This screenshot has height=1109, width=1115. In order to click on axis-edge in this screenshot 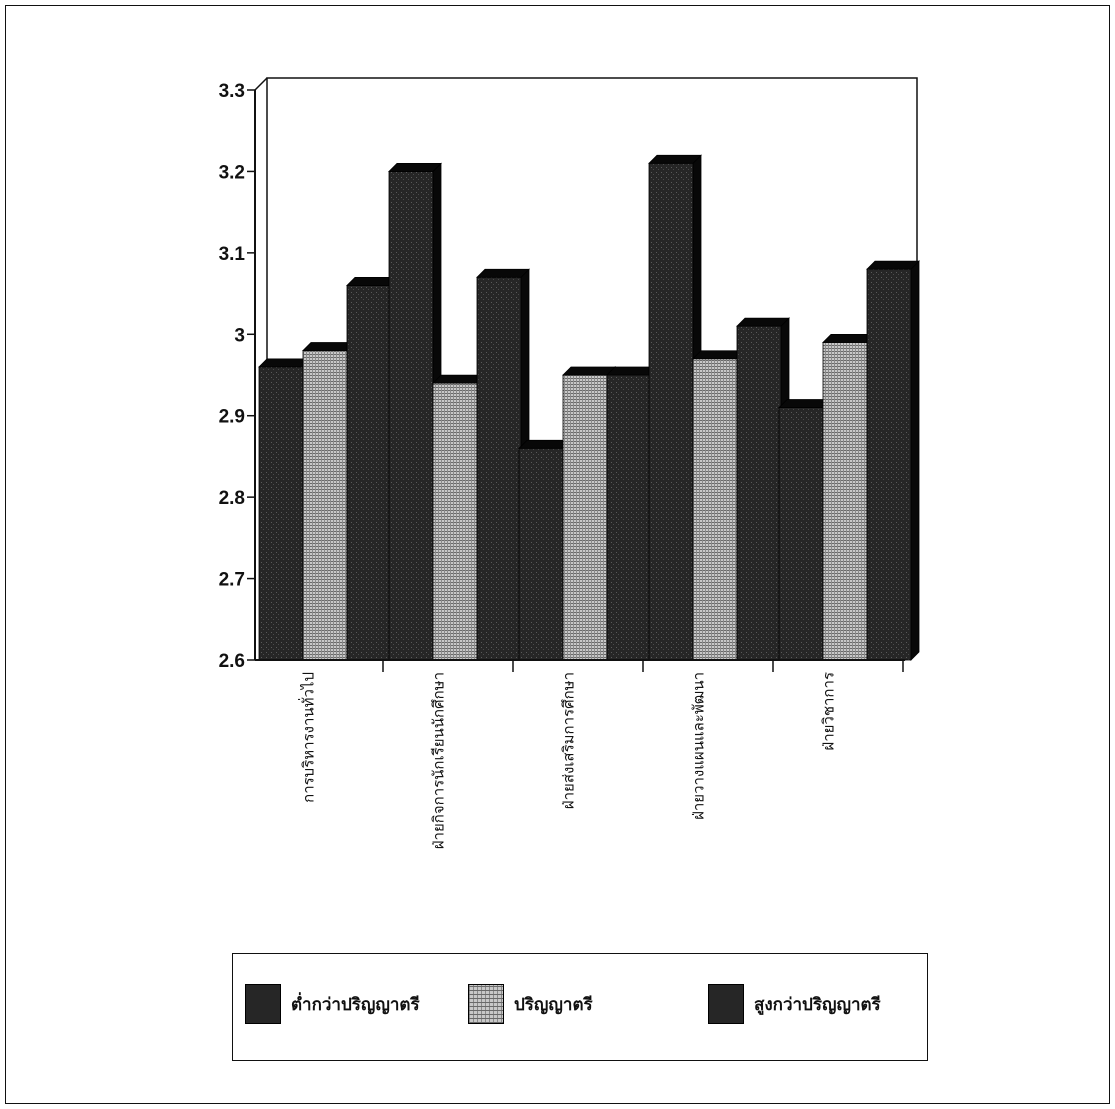, I will do `click(261, 84)`.